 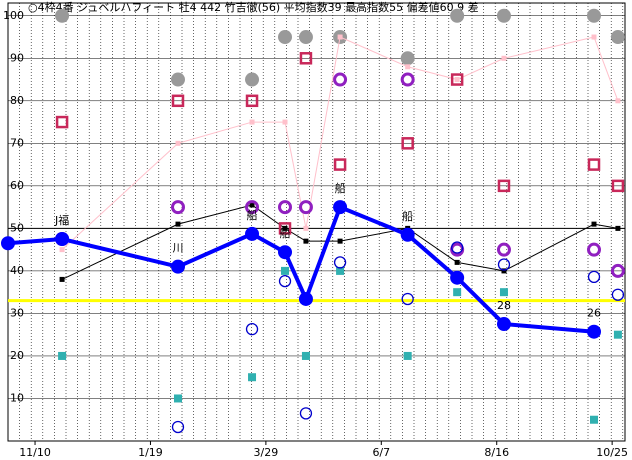 I want to click on y-tick-label: 10, so click(x=17, y=397).